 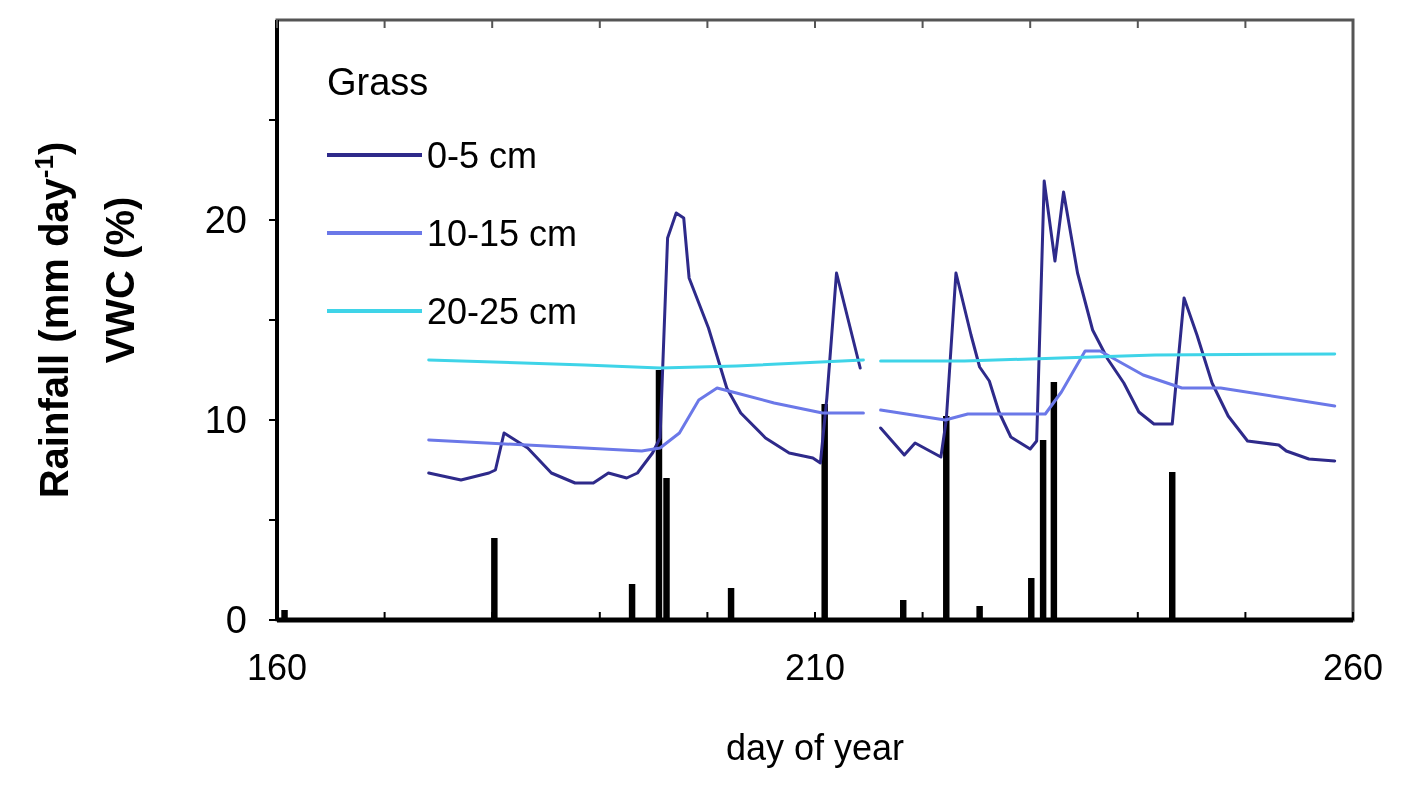 I want to click on x-axis-title: day of year, so click(x=815, y=747).